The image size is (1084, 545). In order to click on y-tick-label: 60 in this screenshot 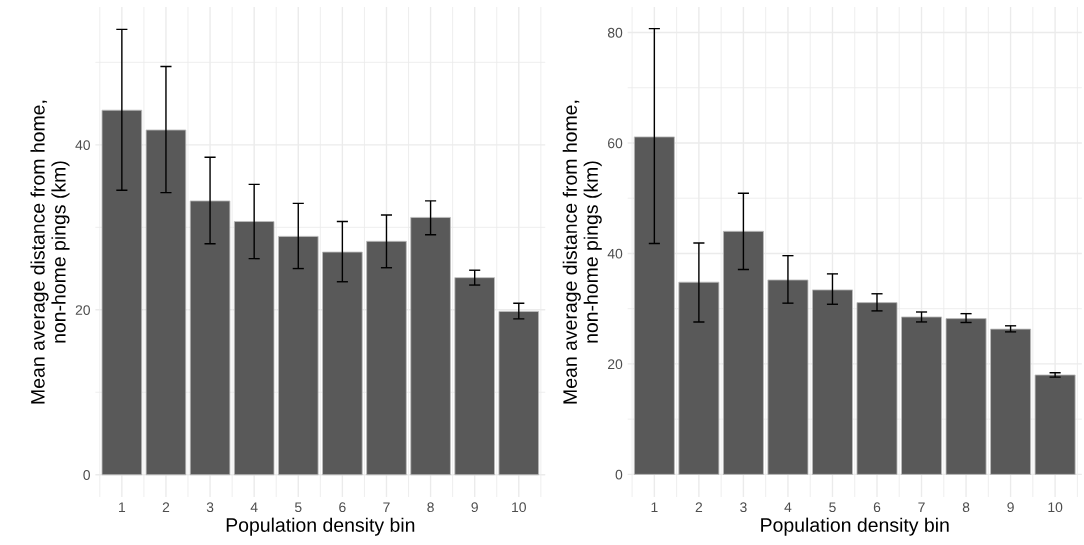, I will do `click(615, 143)`.